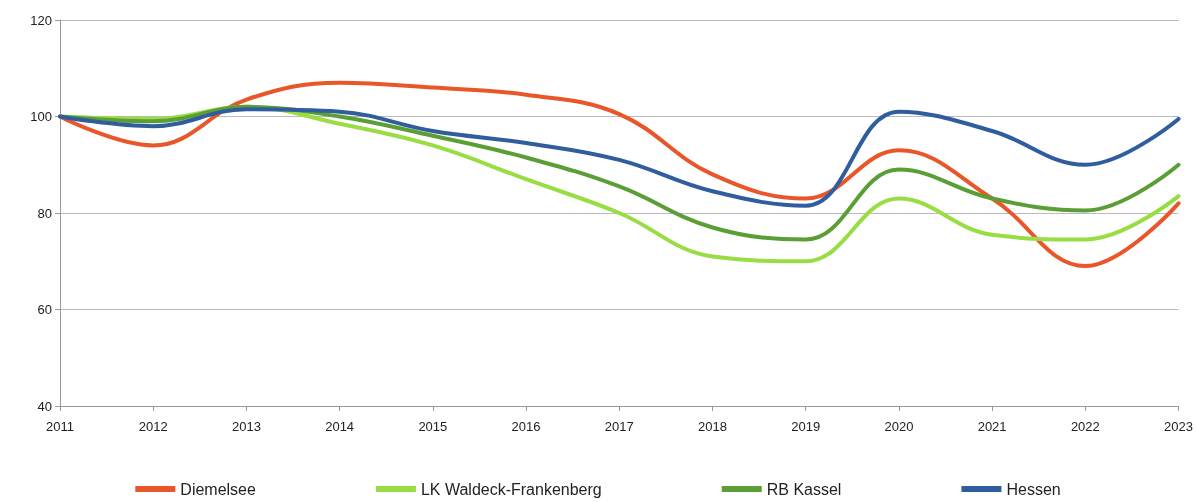  I want to click on x-tick-label: 2012, so click(153, 426).